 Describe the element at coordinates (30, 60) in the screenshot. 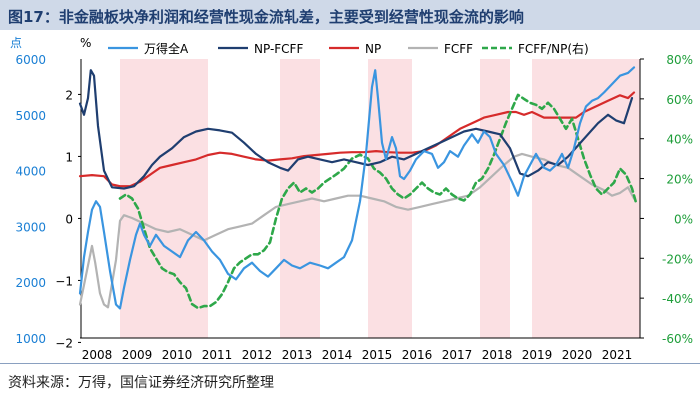

I see `left-outer-tick-label: 6000` at that location.